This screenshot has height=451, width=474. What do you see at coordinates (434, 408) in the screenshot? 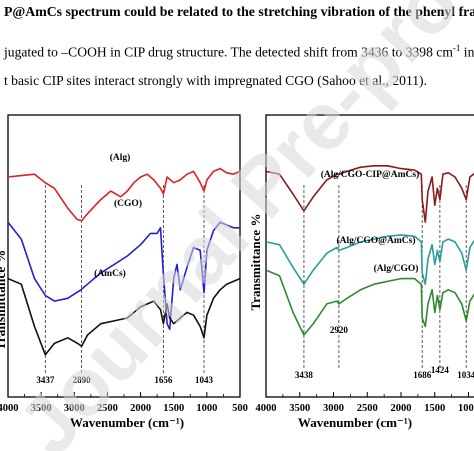
I see `right-x-tick-label-1500: 1500` at bounding box center [434, 408].